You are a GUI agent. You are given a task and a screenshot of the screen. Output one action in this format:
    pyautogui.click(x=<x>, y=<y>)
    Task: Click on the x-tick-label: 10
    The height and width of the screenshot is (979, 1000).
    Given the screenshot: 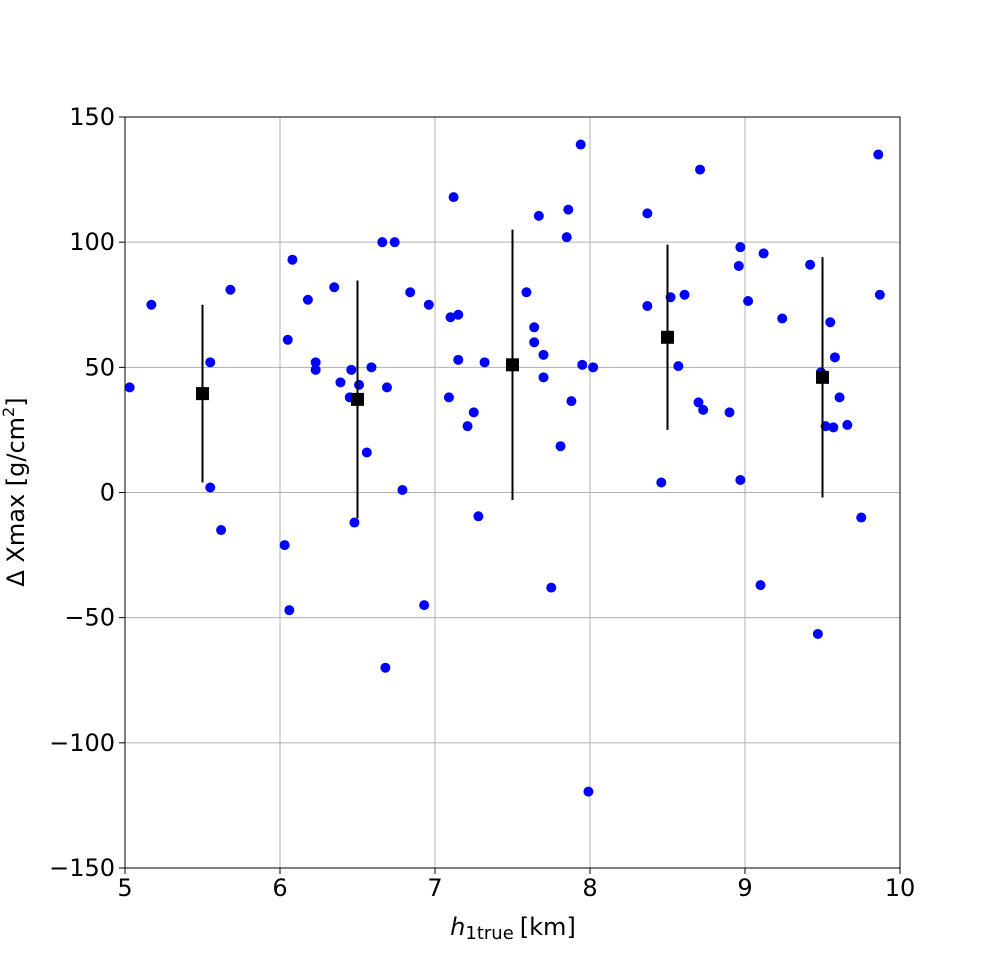 What is the action you would take?
    pyautogui.click(x=900, y=888)
    